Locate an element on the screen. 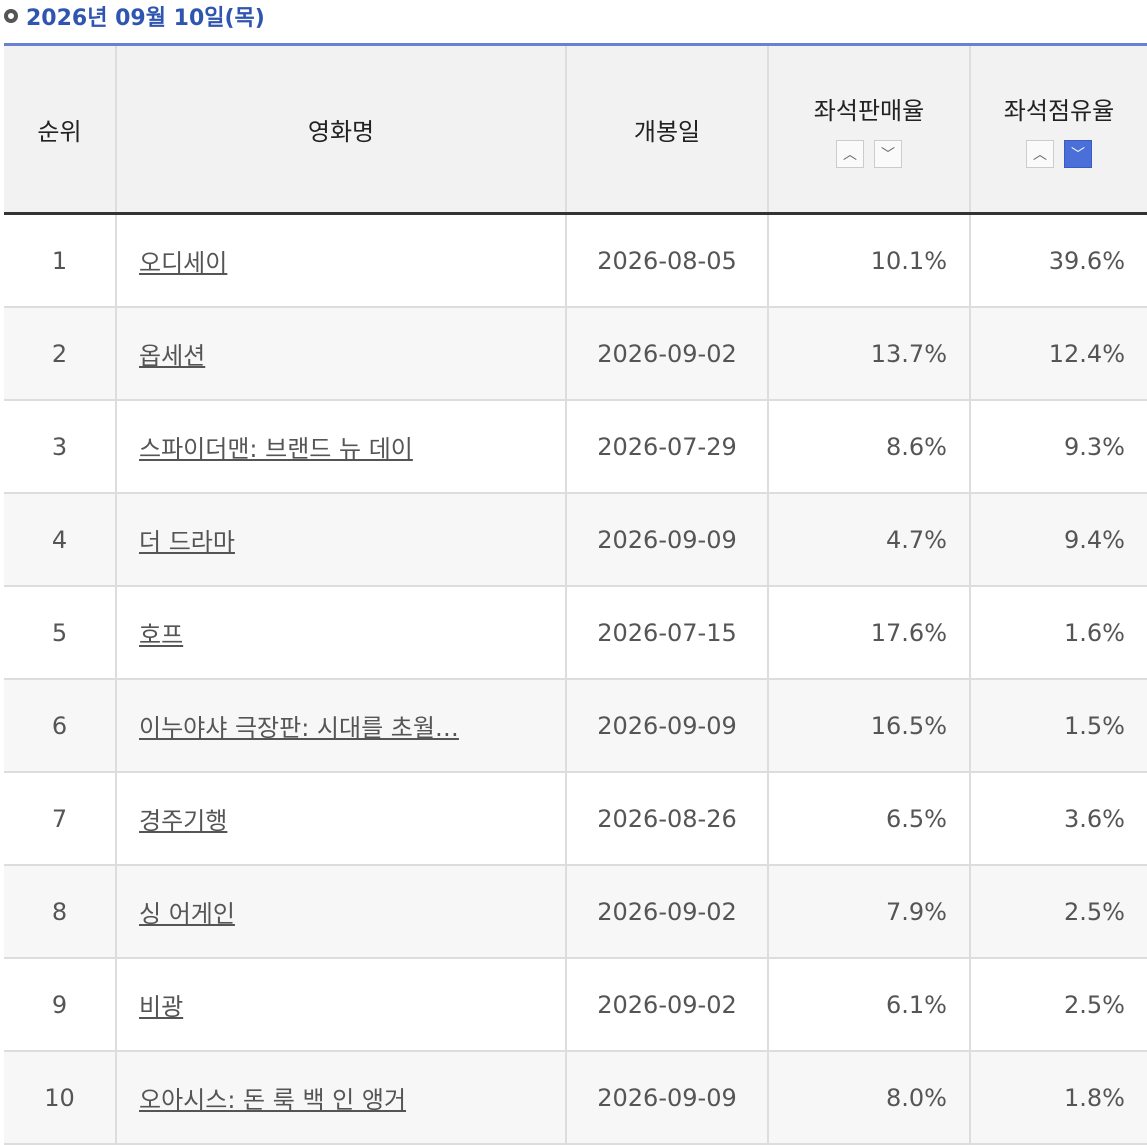  table-cell: 6.5% is located at coordinates (868, 819).